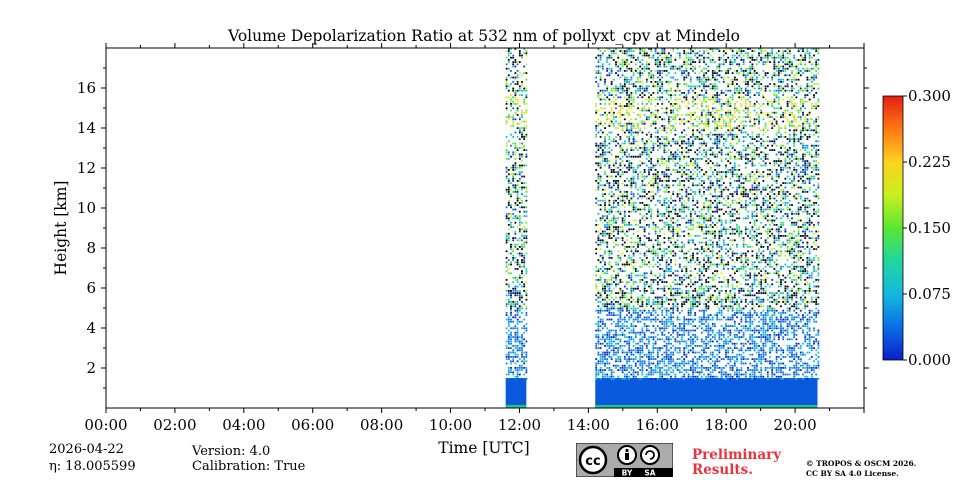  Describe the element at coordinates (174, 425) in the screenshot. I see `x-tick-label-1: 02:00` at that location.